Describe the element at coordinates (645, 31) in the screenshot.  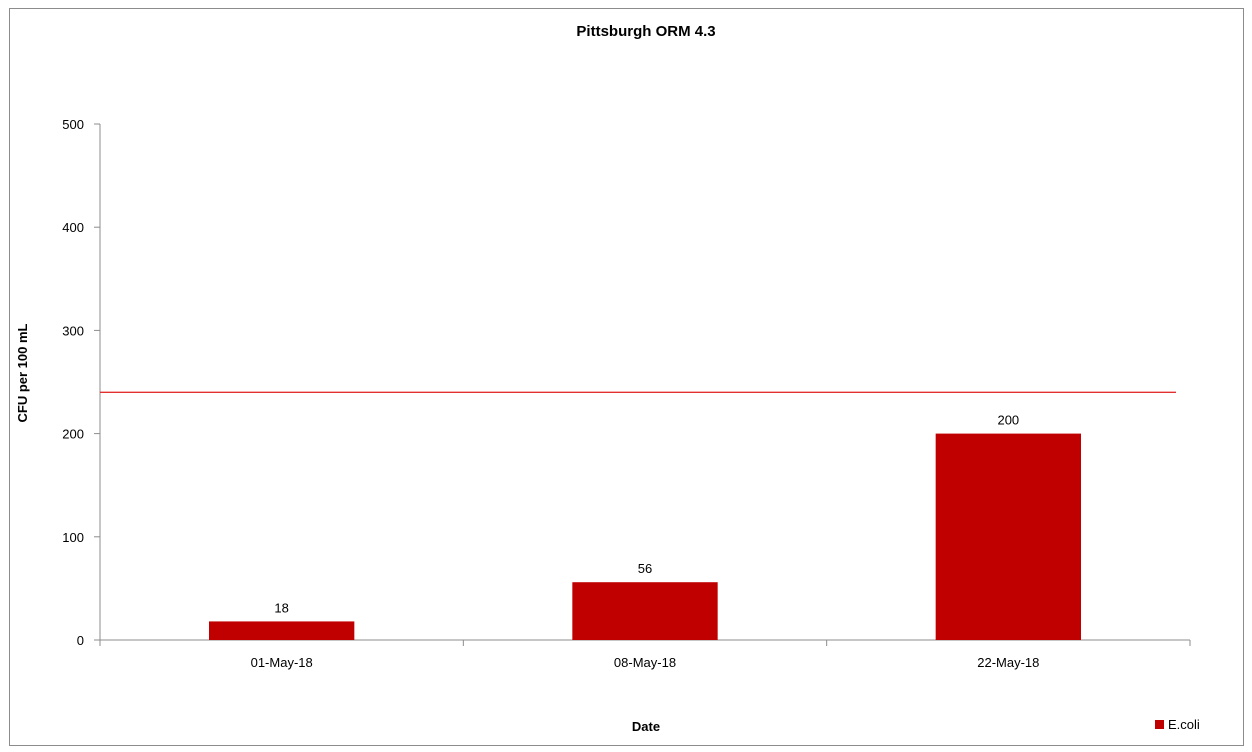
I see `chart-title: Pittsburgh ORM 4.3` at that location.